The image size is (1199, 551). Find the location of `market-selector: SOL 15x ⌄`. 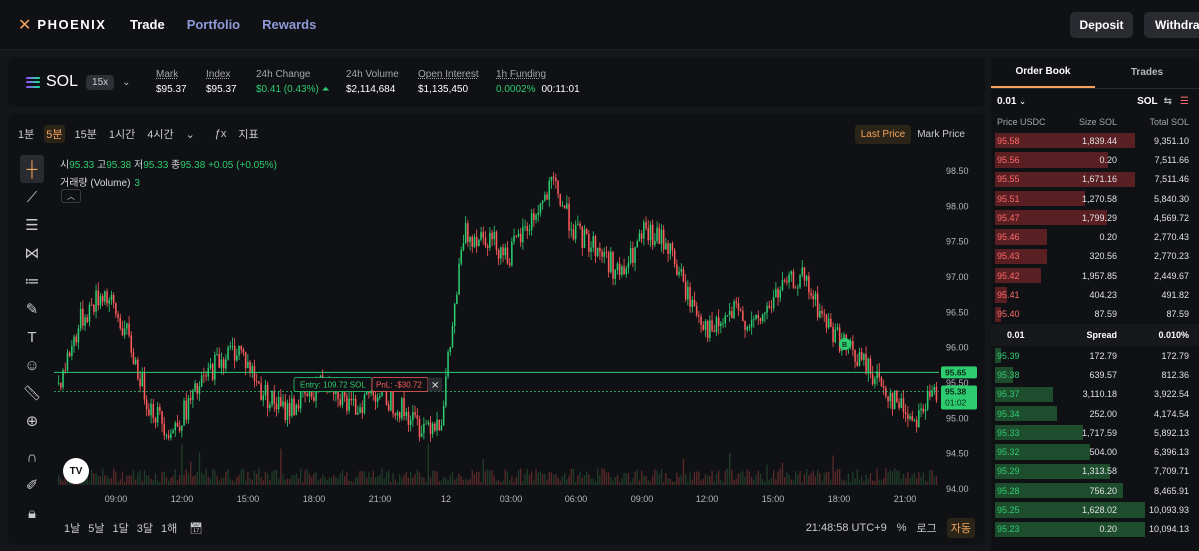

market-selector: SOL 15x ⌄ is located at coordinates (91, 82).